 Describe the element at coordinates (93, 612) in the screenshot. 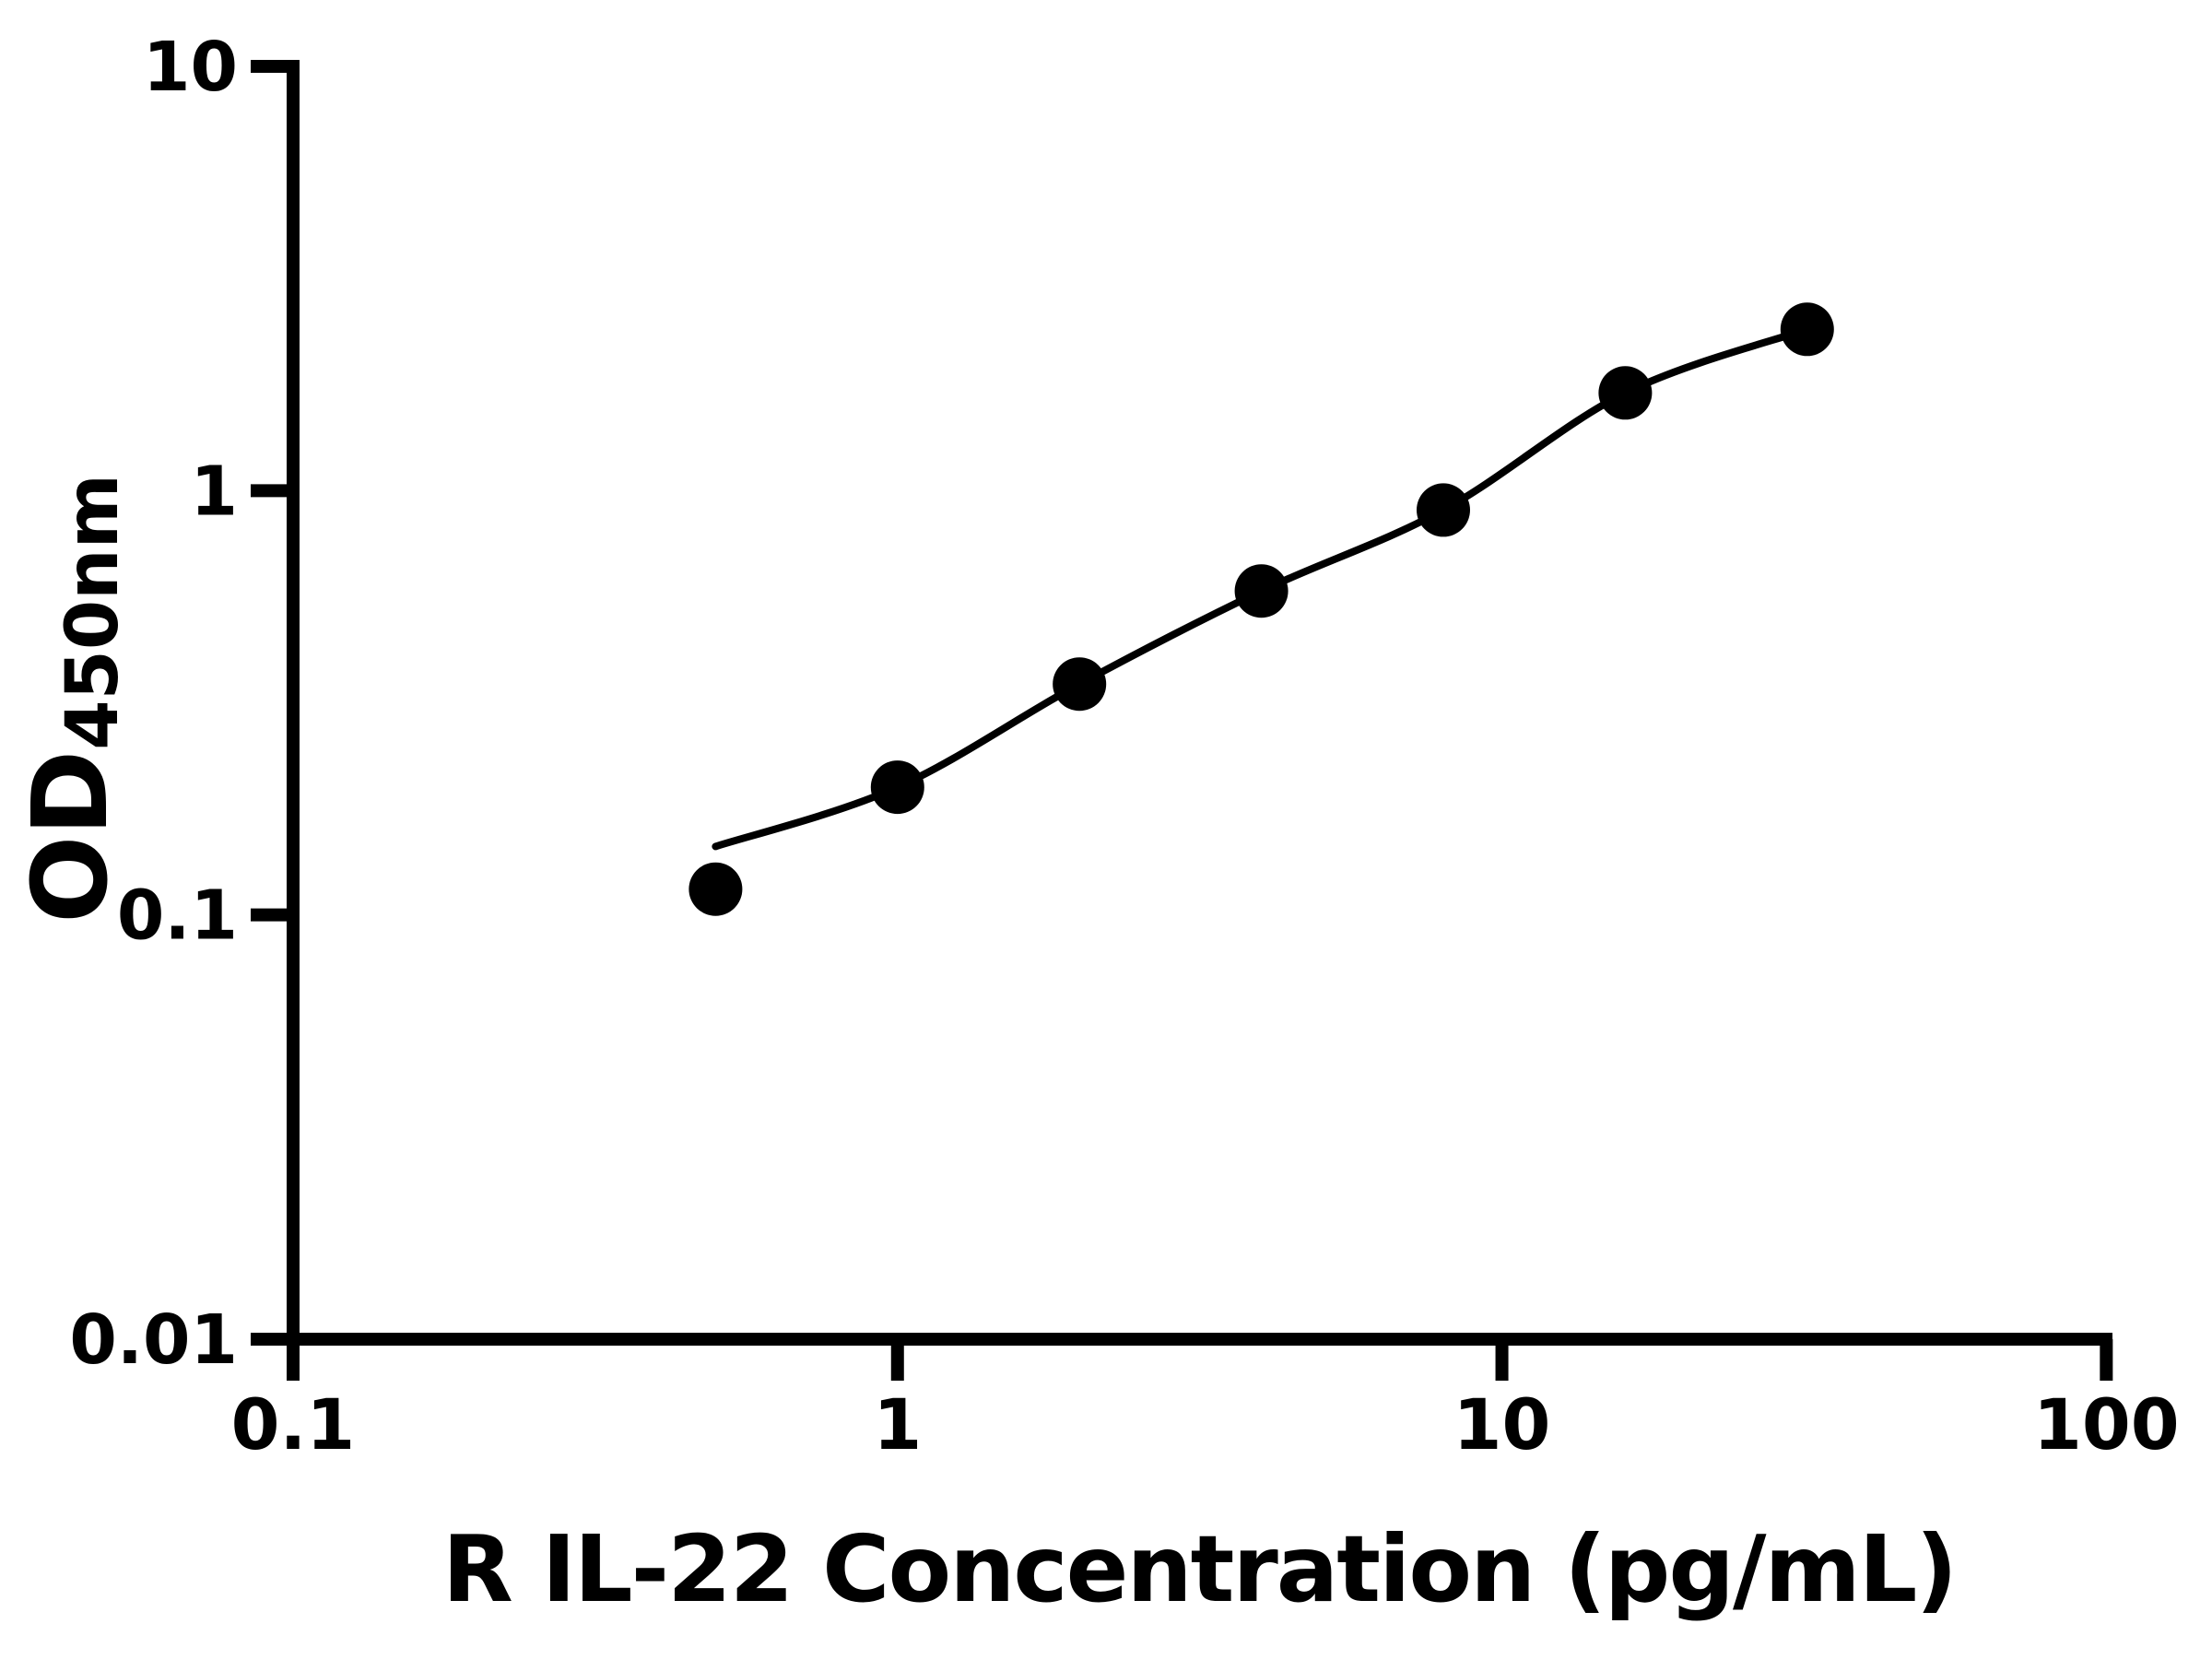

I see `y-axis-title-subscript: 450nm` at that location.